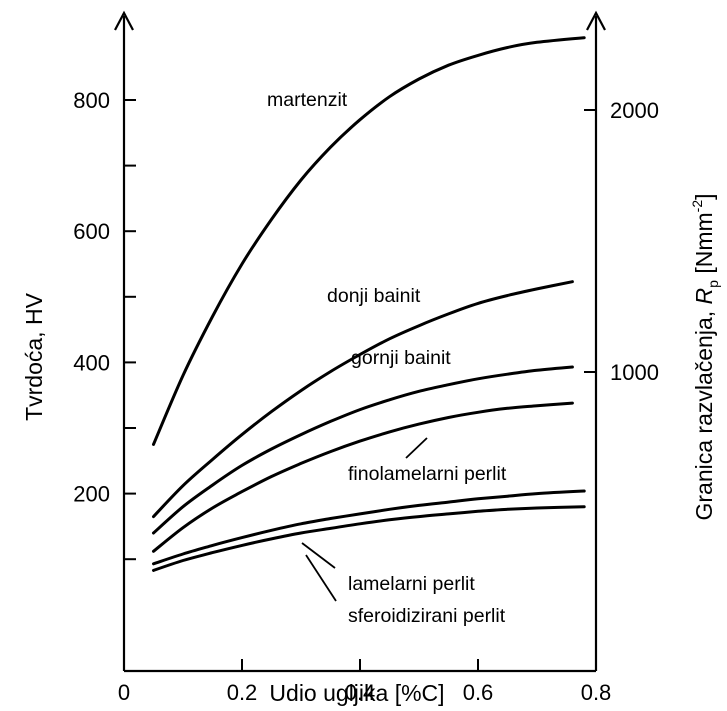 This screenshot has width=727, height=711. I want to click on y2-title-unit-close: ], so click(704, 196).